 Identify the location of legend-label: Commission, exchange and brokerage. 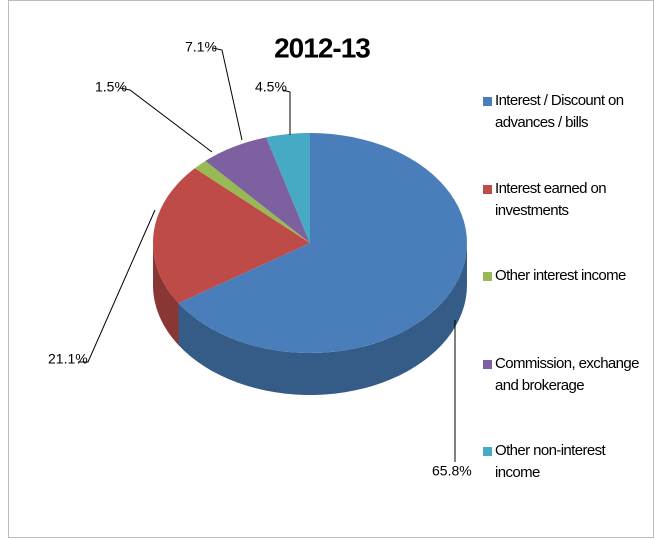
(567, 374).